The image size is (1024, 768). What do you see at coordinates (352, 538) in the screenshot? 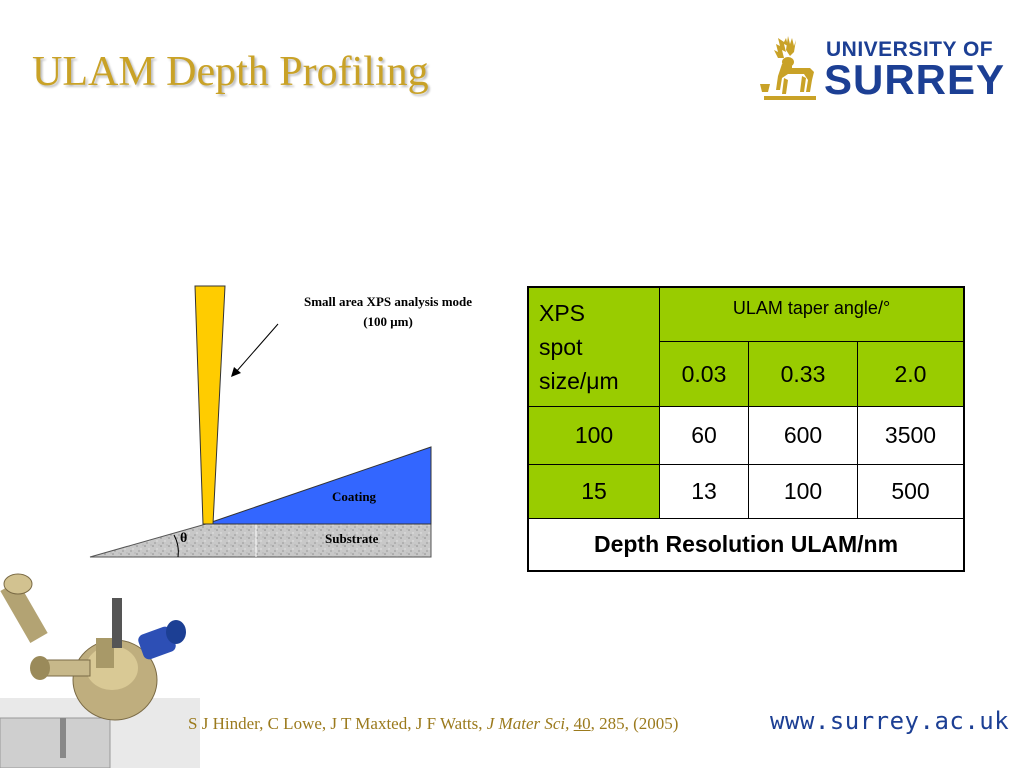
I see `substrate-label: Substrate` at bounding box center [352, 538].